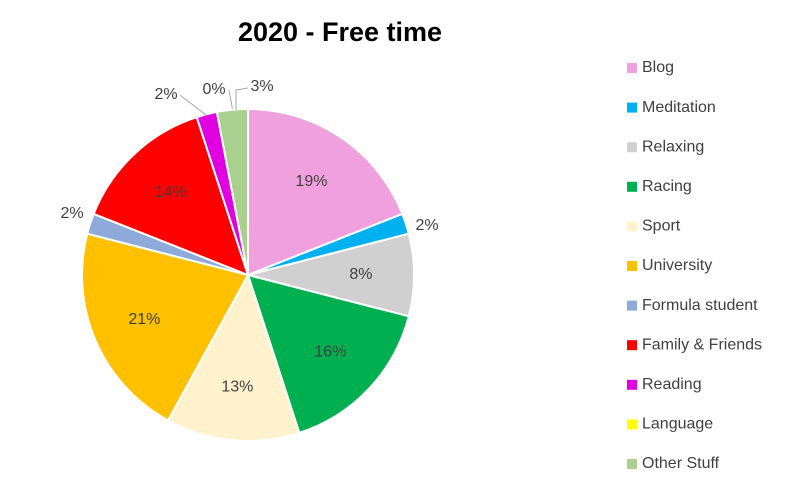 The image size is (808, 486). Describe the element at coordinates (311, 181) in the screenshot. I see `data-label: 19%` at that location.